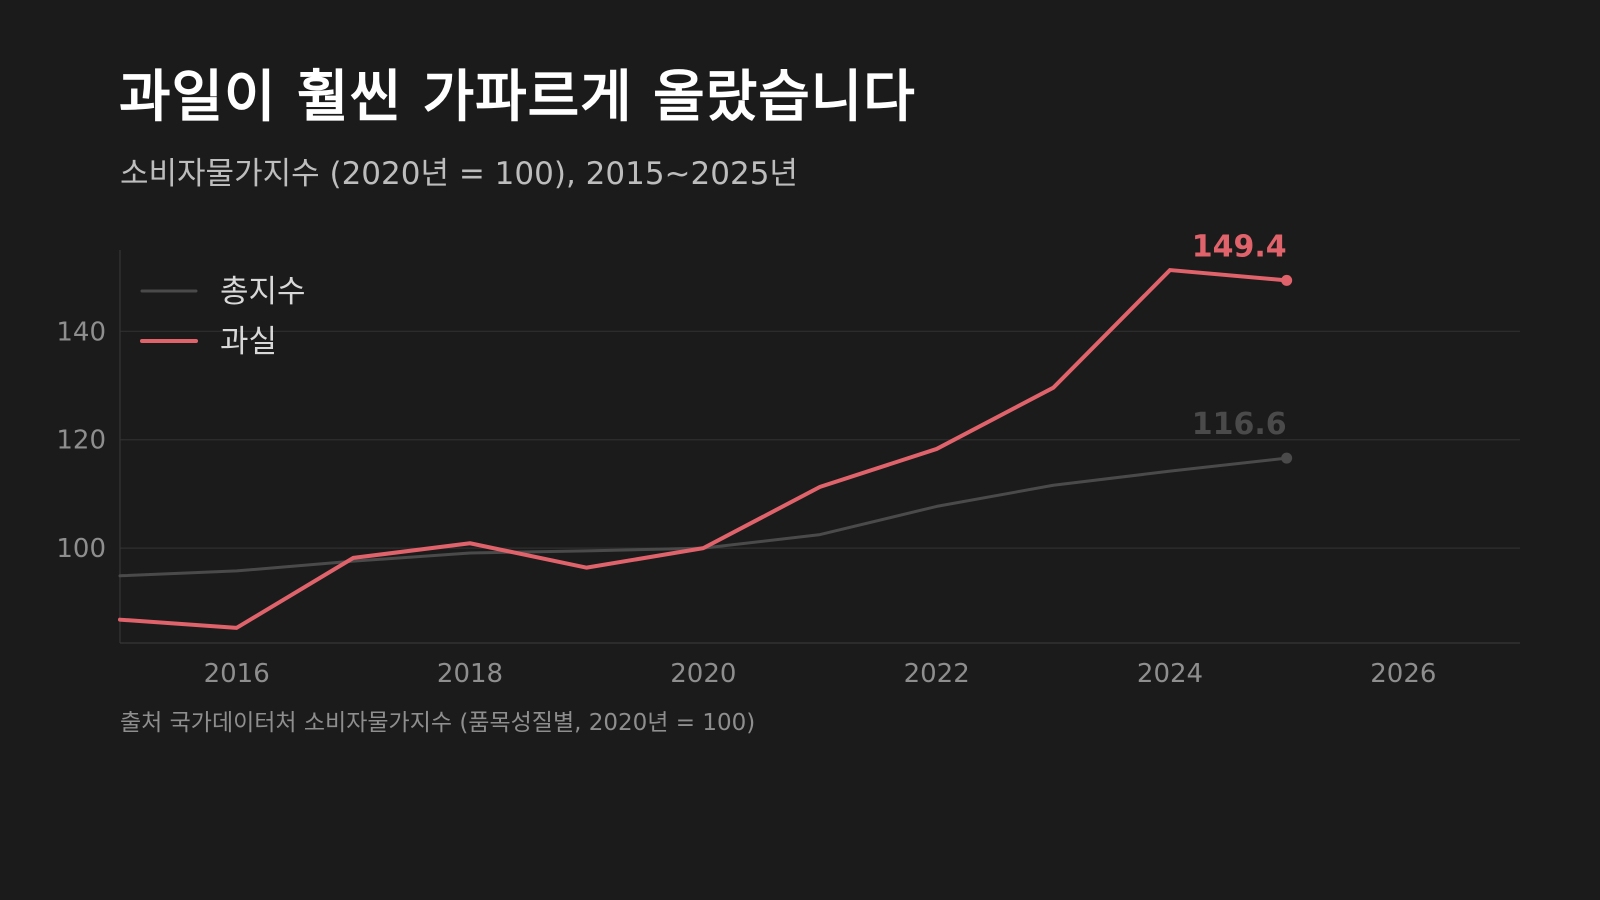 The image size is (1600, 900). Describe the element at coordinates (703, 674) in the screenshot. I see `x-tick-label: 2020` at that location.